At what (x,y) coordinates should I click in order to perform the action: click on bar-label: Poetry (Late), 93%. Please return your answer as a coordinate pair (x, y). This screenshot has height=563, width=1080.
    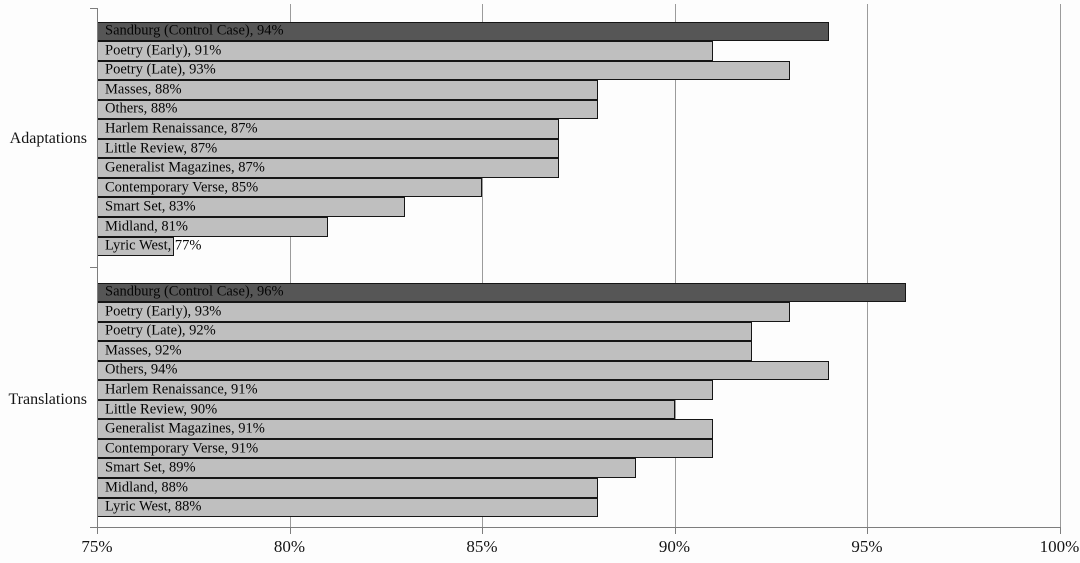
    Looking at the image, I should click on (160, 69).